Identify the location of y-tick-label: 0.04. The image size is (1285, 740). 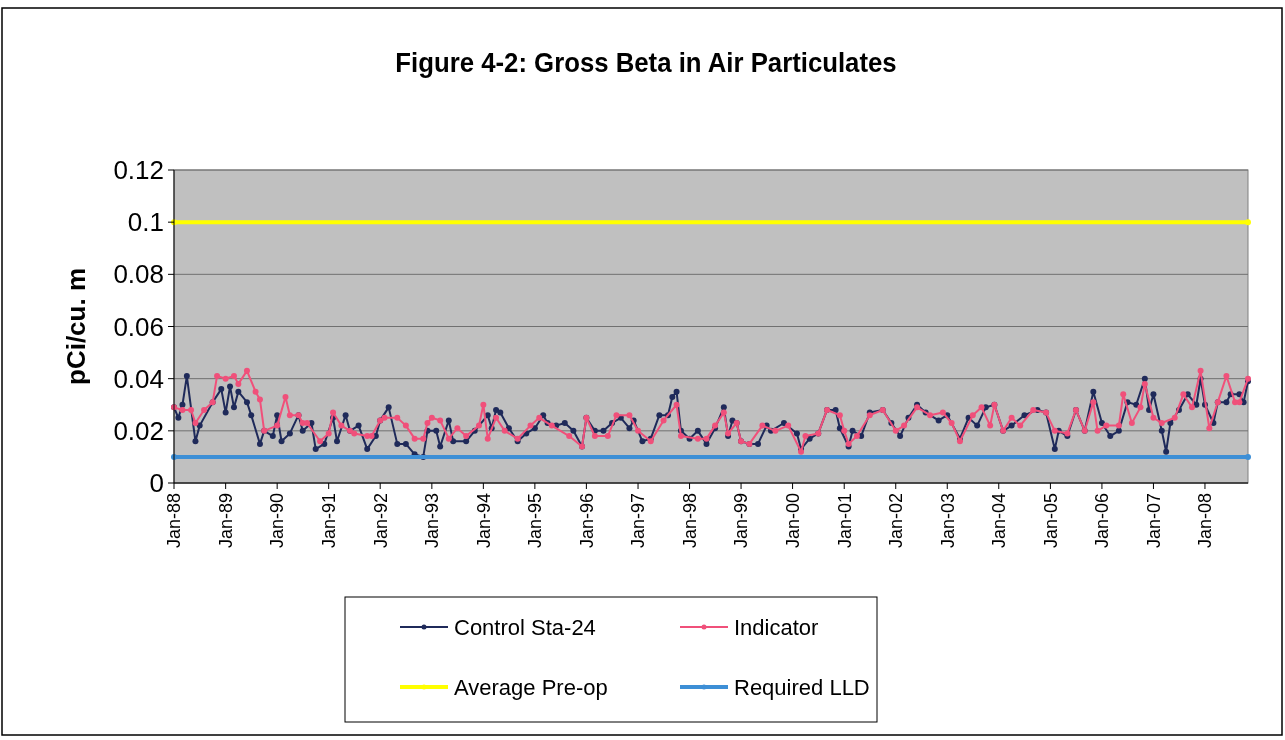
(138, 378).